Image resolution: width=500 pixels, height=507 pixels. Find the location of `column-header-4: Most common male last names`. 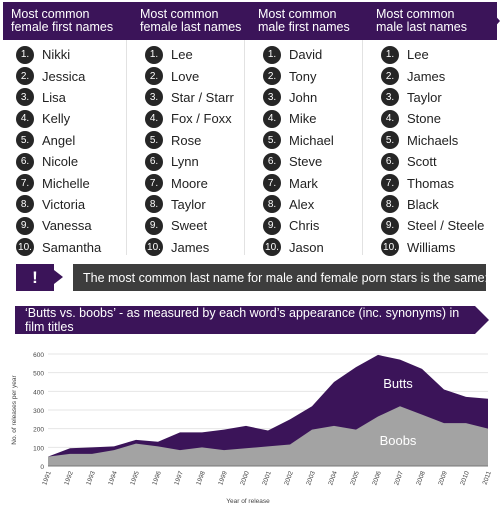

column-header-4: Most common male last names is located at coordinates (432, 21).